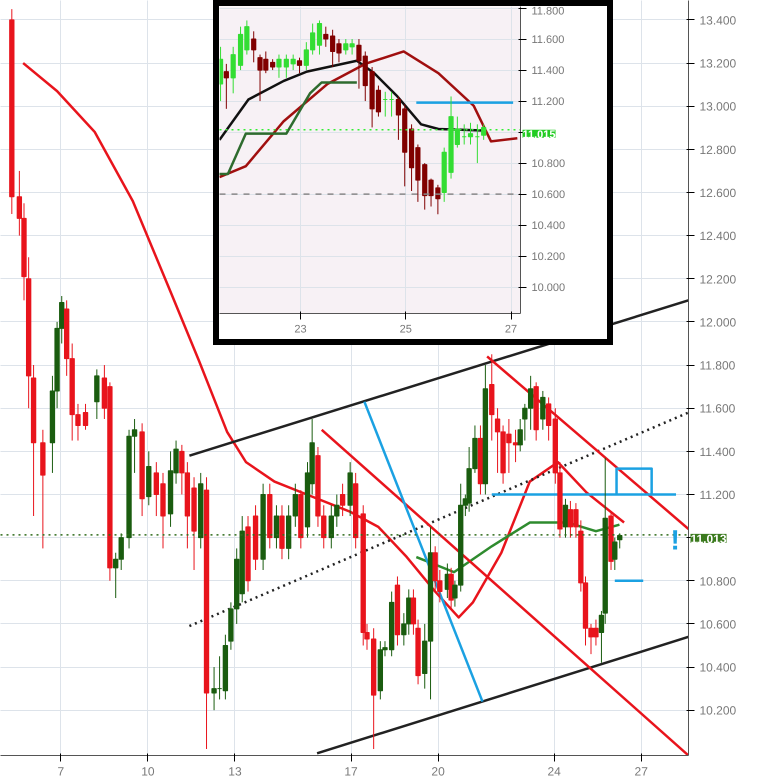  What do you see at coordinates (718, 236) in the screenshot?
I see `y-tick-label: 12.400` at bounding box center [718, 236].